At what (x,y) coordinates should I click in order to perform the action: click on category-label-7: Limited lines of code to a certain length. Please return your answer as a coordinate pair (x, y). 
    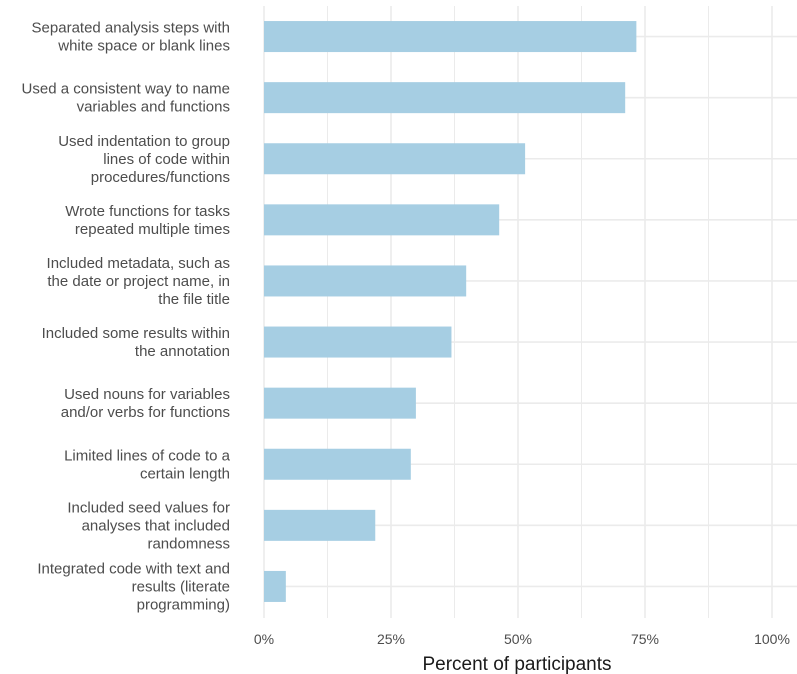
    Looking at the image, I should click on (147, 464).